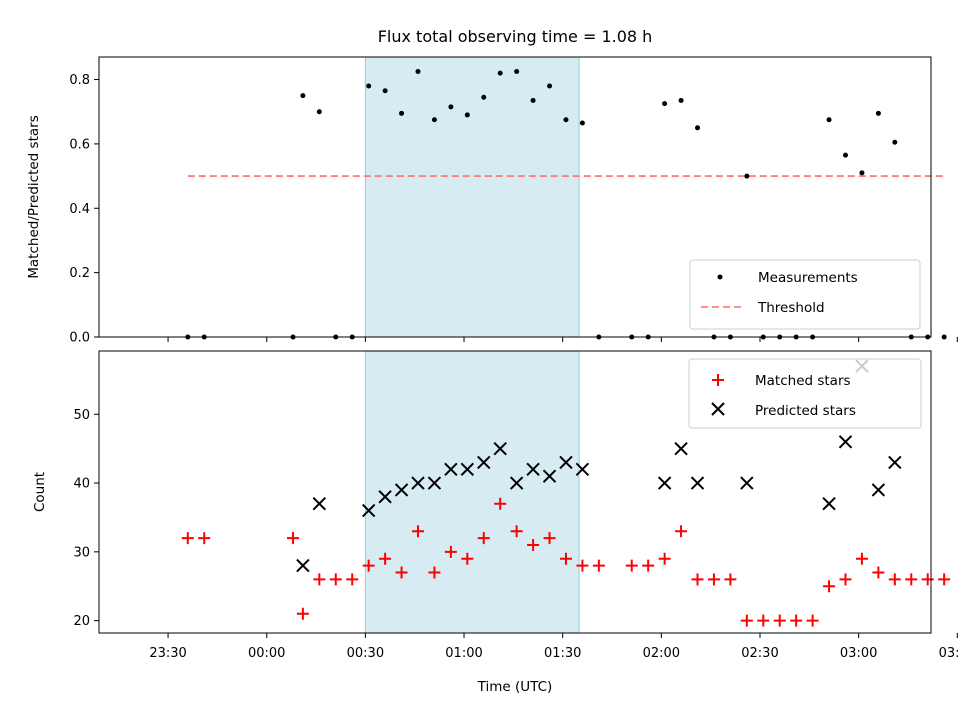 This screenshot has width=960, height=725. Describe the element at coordinates (718, 409) in the screenshot. I see `legend-predicted-marker` at that location.